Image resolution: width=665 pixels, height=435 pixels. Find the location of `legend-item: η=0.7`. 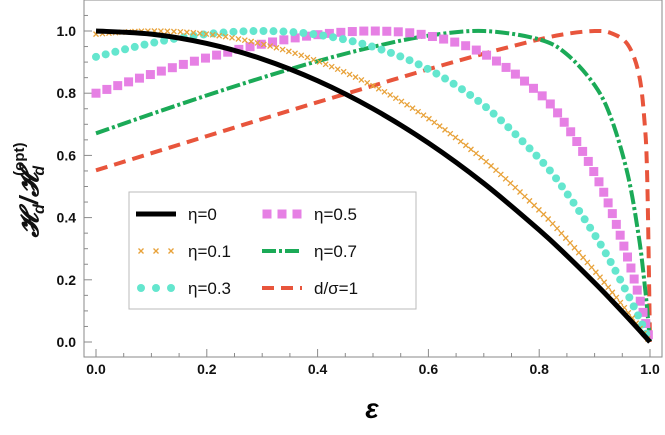

legend-item: η=0.7 is located at coordinates (309, 251).